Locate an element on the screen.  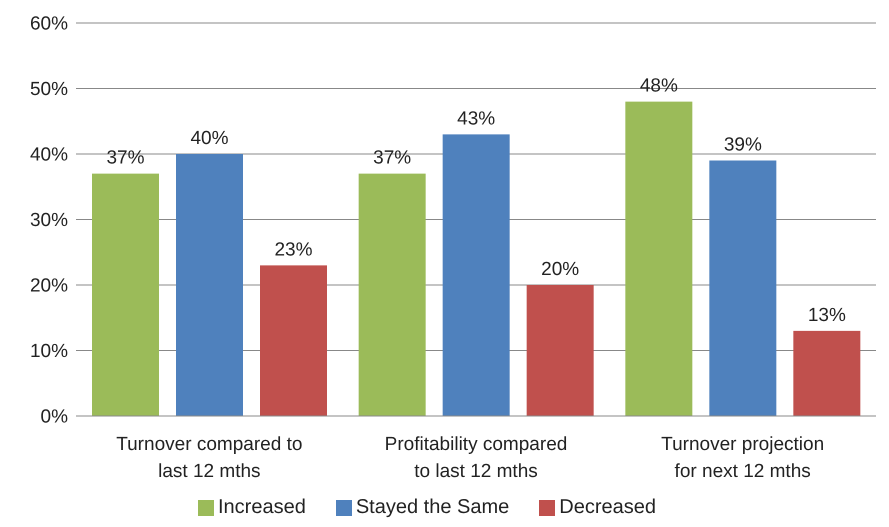
x-tick-label: Turnover projection for next 12 mths is located at coordinates (742, 458).